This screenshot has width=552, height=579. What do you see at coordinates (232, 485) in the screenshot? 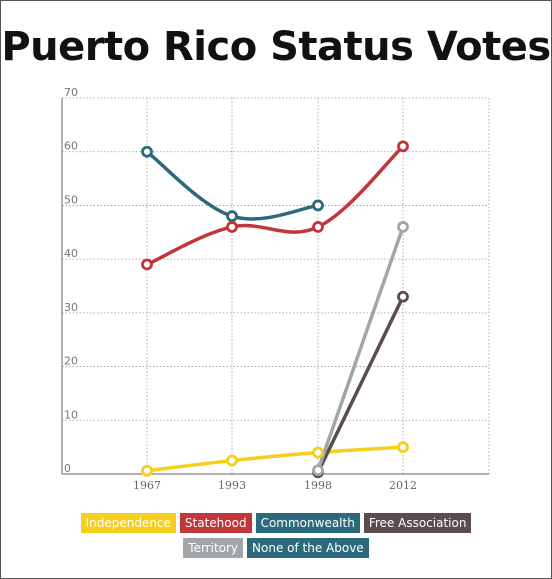
I see `x-tick-label: 1993` at bounding box center [232, 485].